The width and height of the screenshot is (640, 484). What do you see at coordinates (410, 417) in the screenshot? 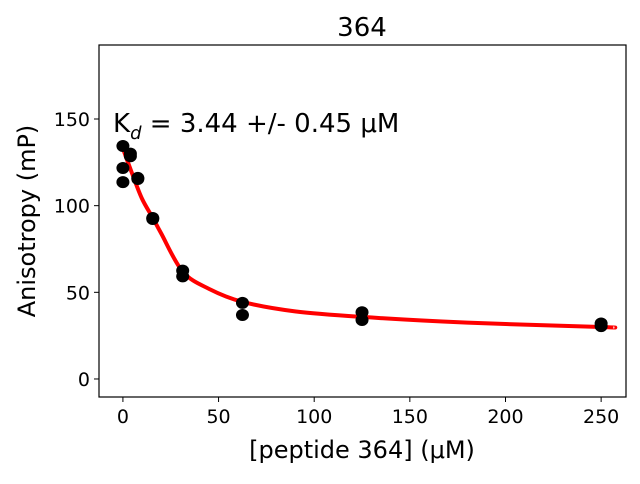
I see `x-tick-label: 150` at bounding box center [410, 417].